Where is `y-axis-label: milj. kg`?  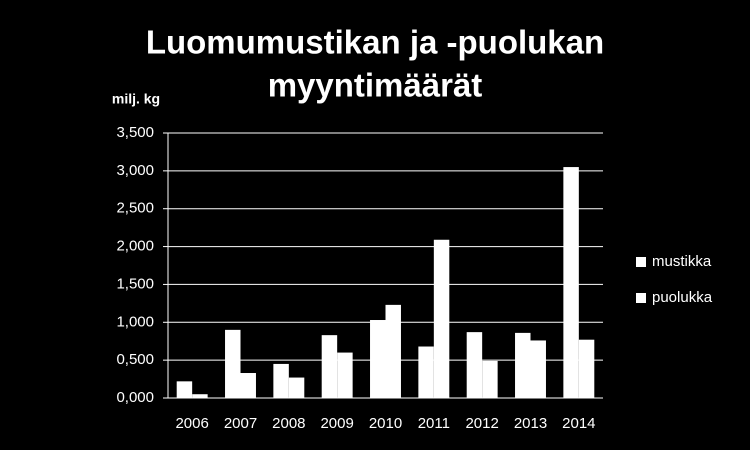
y-axis-label: milj. kg is located at coordinates (136, 99).